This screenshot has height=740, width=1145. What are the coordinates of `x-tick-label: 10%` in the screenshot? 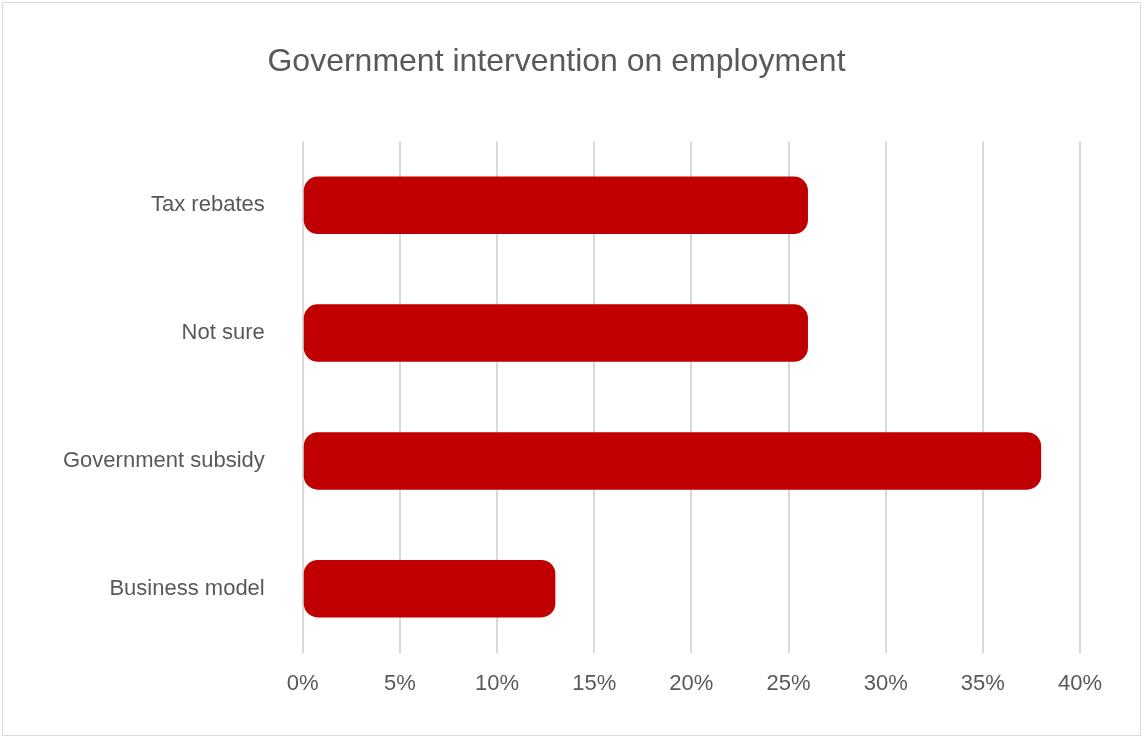 It's located at (497, 682).